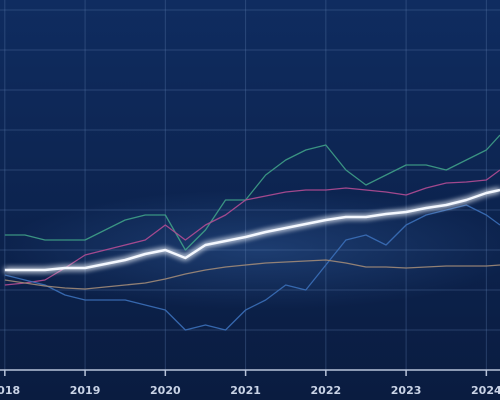 Image resolution: width=500 pixels, height=400 pixels. What do you see at coordinates (326, 390) in the screenshot?
I see `x-tick-label: 2022` at bounding box center [326, 390].